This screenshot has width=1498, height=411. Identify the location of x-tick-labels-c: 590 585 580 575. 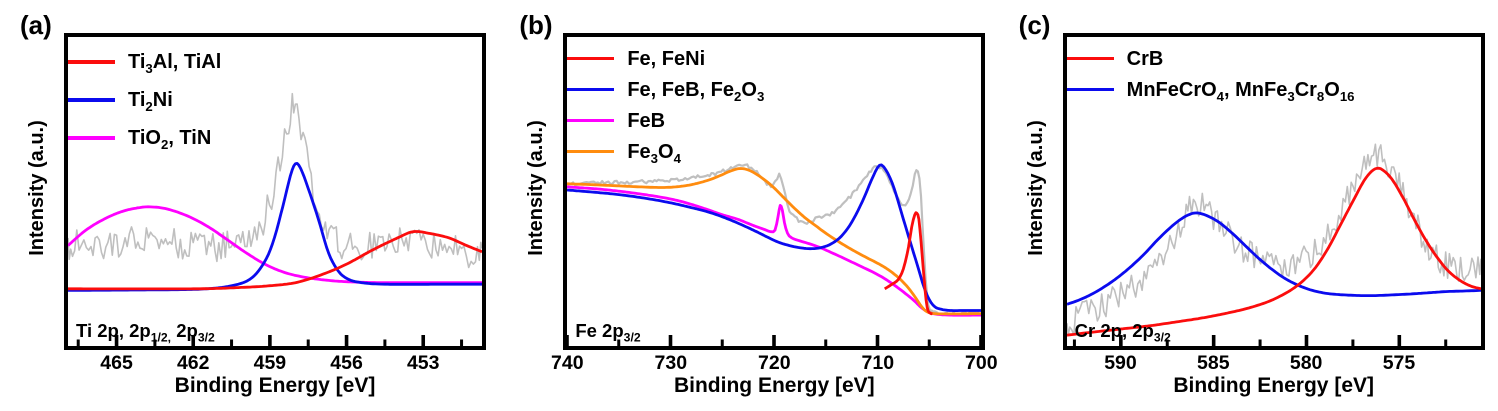
(1248, 364).